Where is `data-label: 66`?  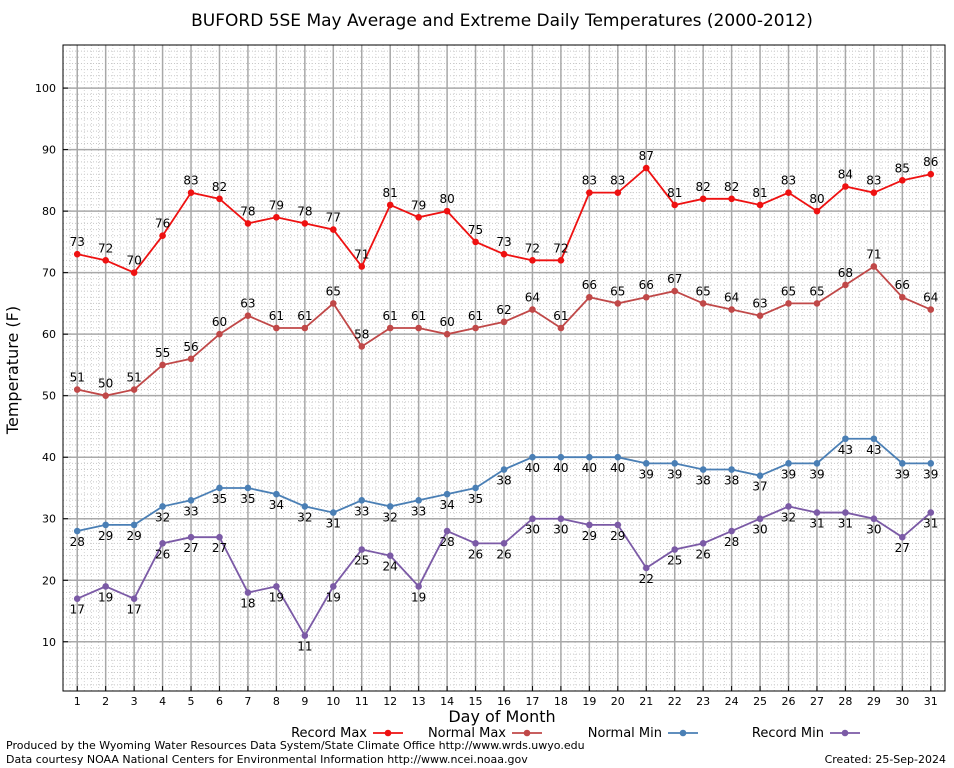 data-label: 66 is located at coordinates (902, 285).